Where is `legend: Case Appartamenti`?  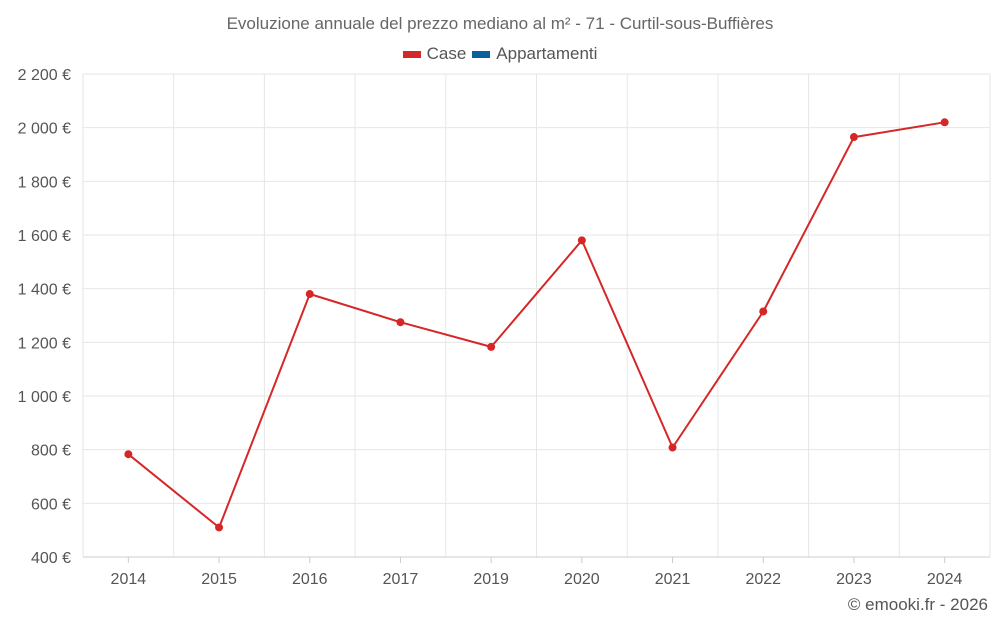
legend: Case Appartamenti is located at coordinates (500, 54).